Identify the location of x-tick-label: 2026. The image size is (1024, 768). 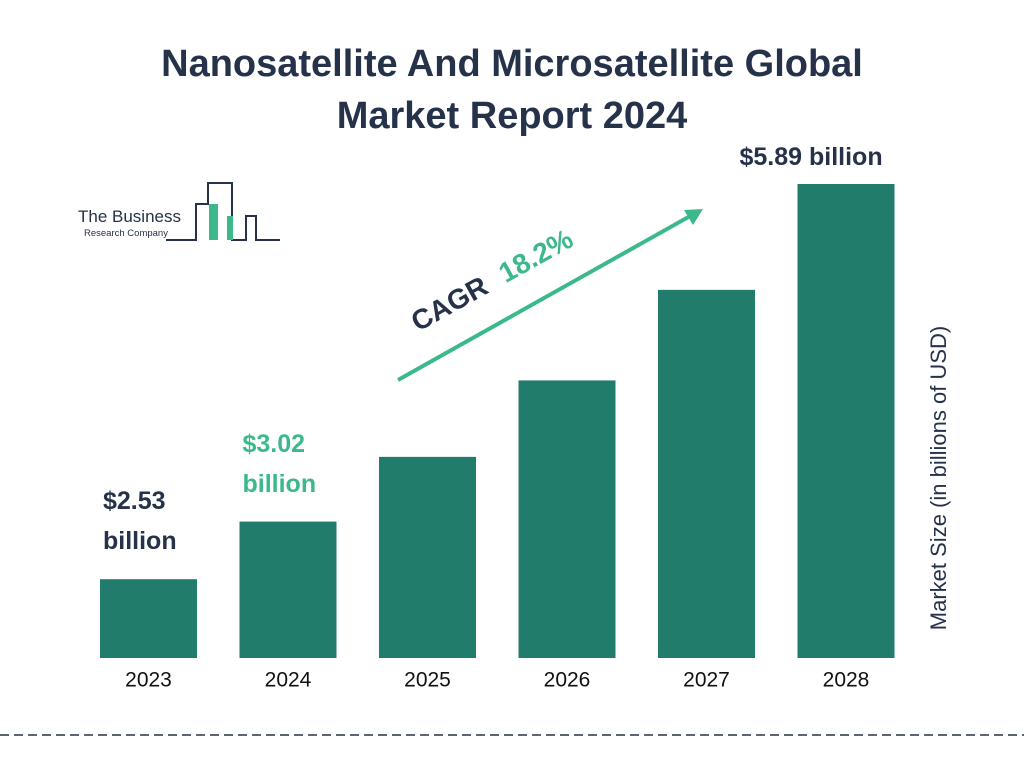
(567, 680).